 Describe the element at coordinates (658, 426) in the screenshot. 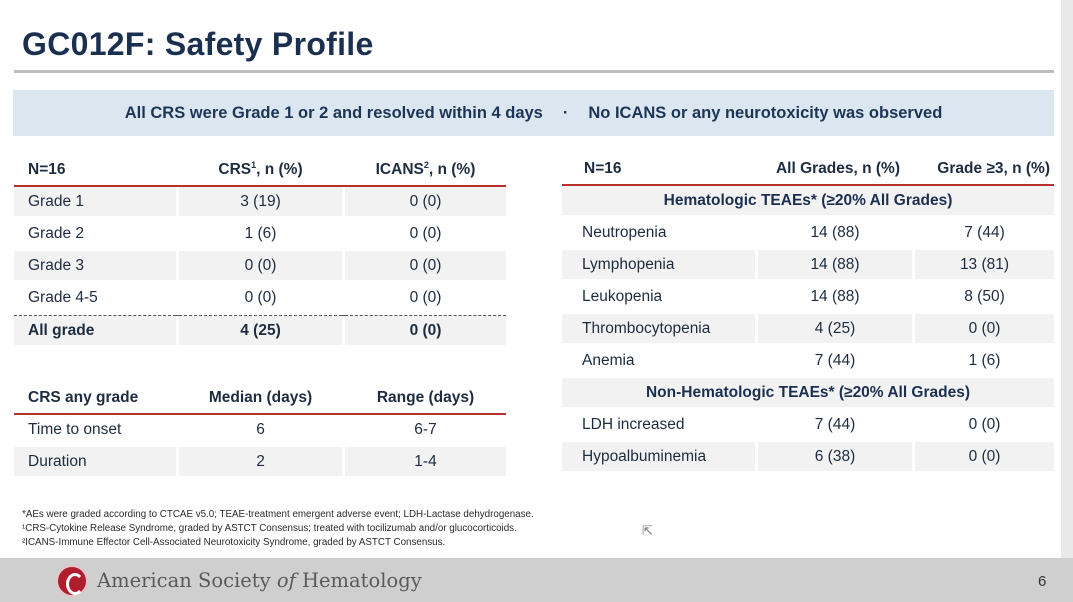

I see `teae-label: LDH increased` at that location.